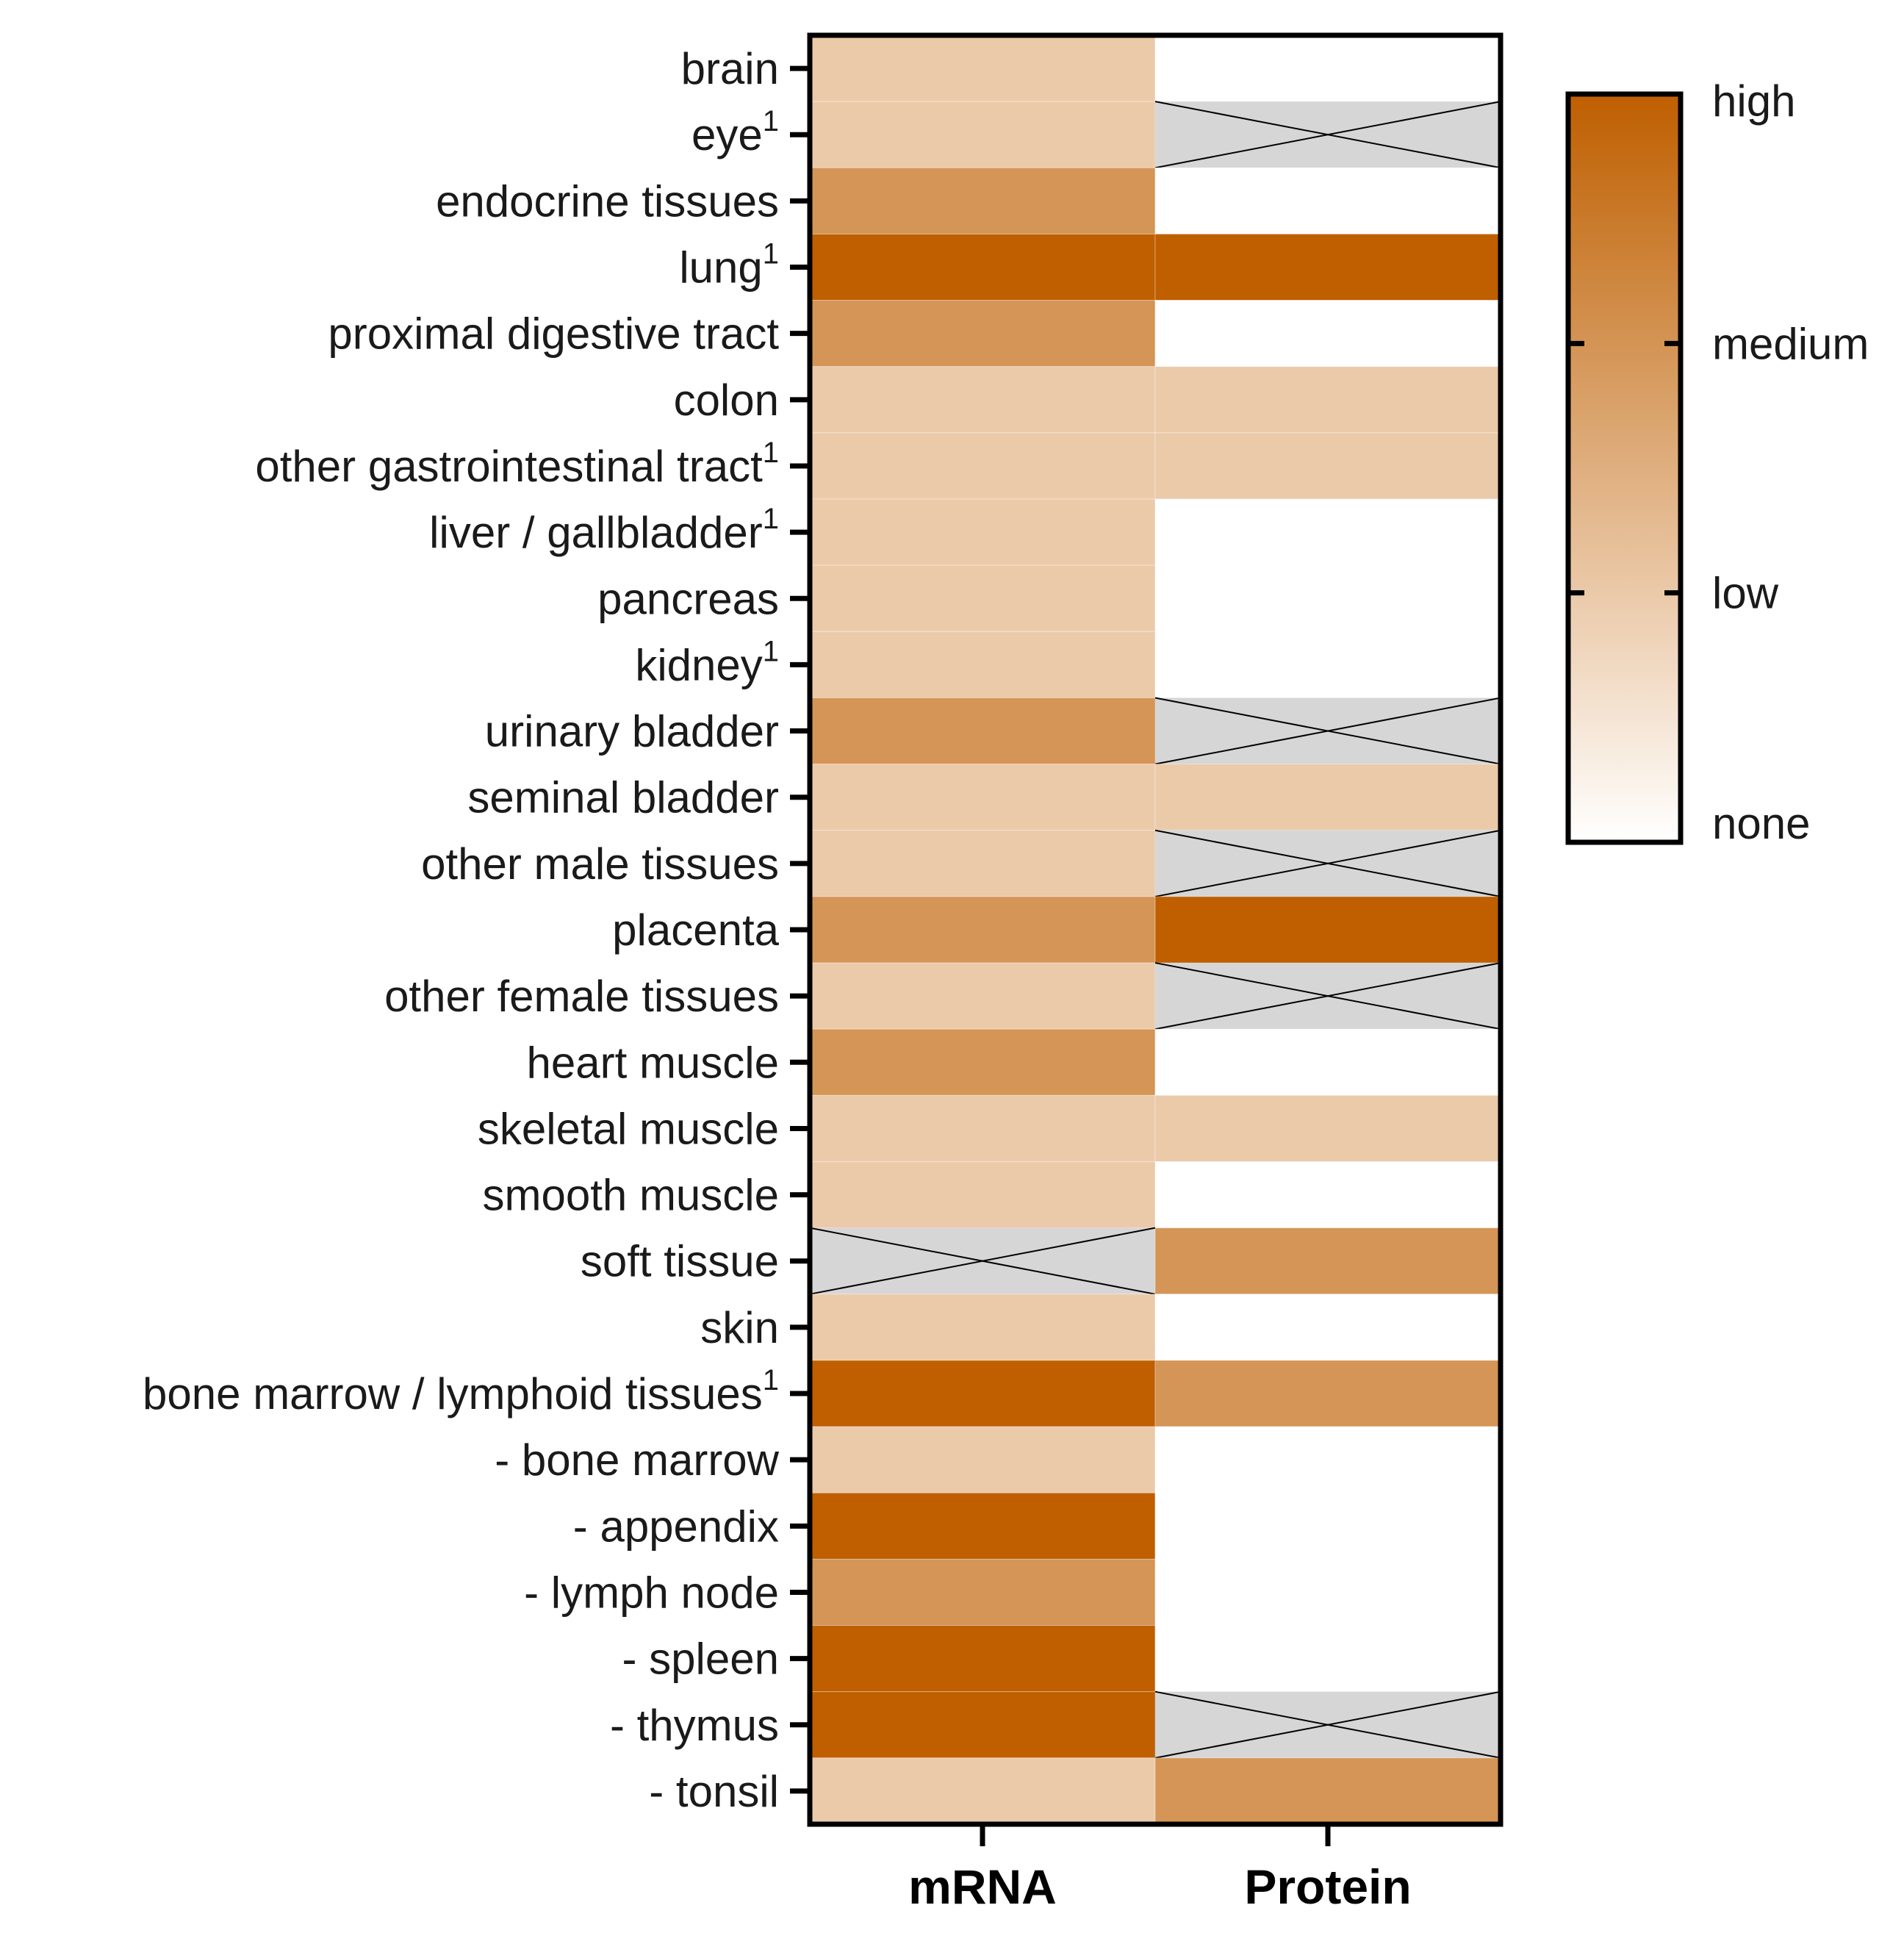 The height and width of the screenshot is (1944, 1904). What do you see at coordinates (604, 530) in the screenshot?
I see `row-label: liver / gallbladder1` at bounding box center [604, 530].